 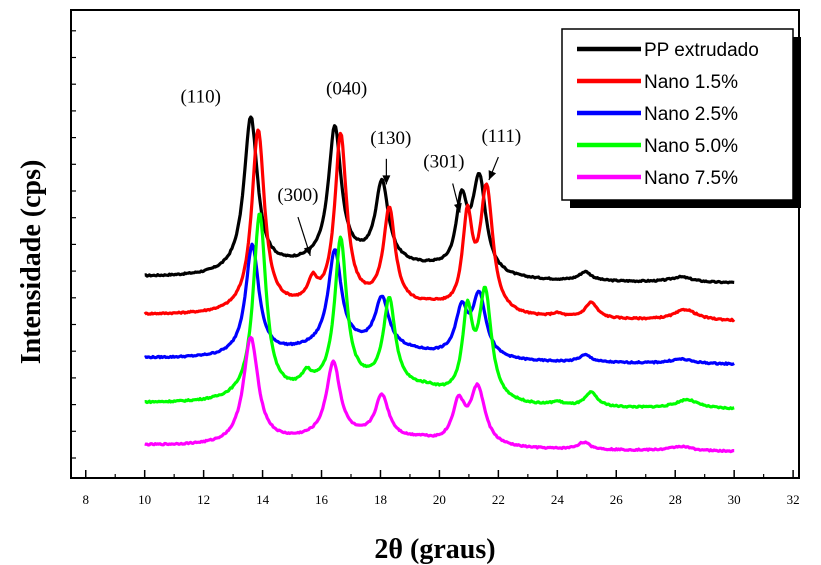 I want to click on peak-label: (110), so click(x=200, y=96).